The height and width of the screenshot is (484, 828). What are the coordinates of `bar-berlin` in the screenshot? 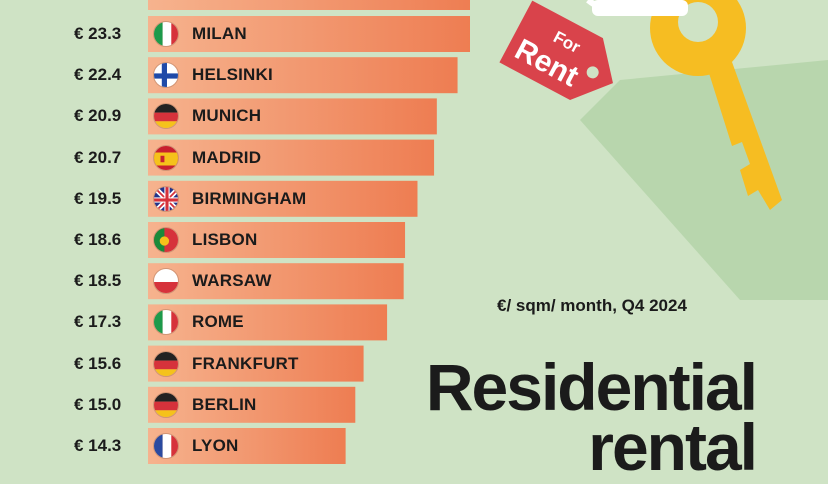 It's located at (252, 404).